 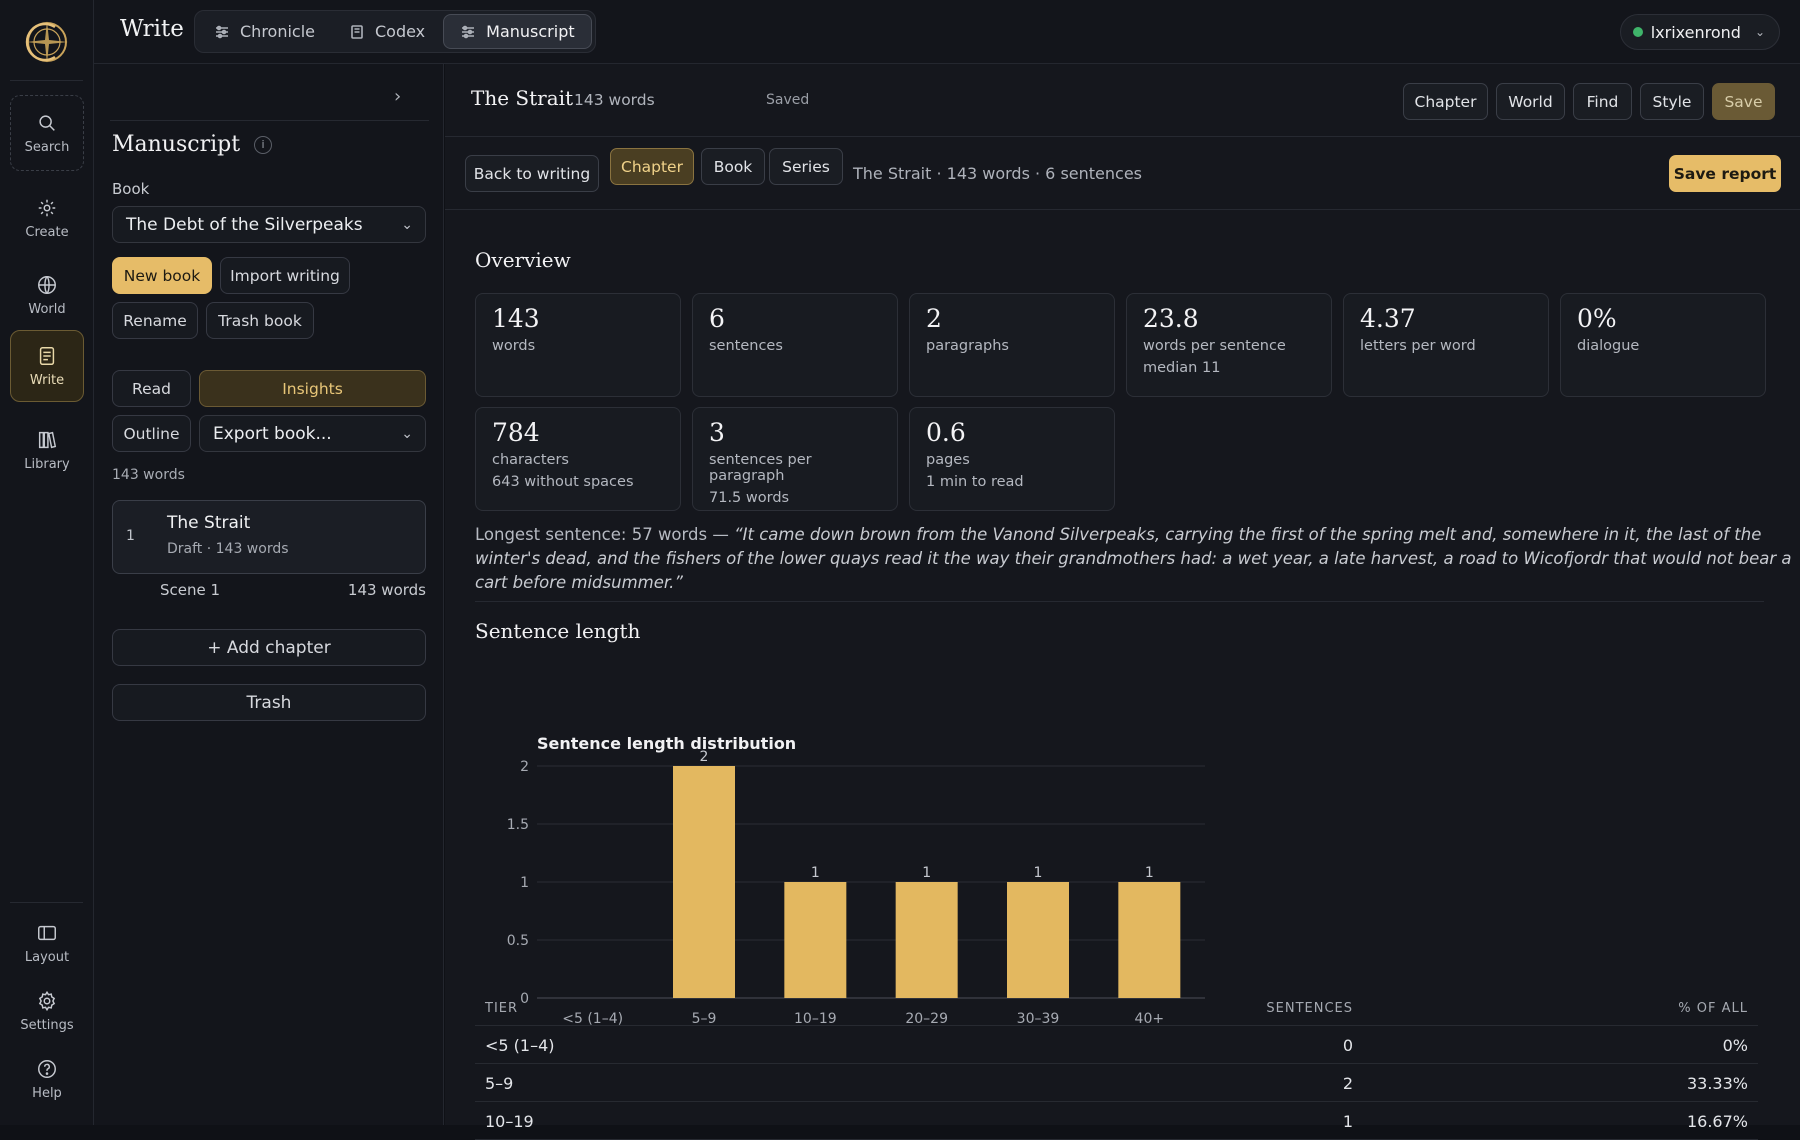 I want to click on rail-search: Search, so click(x=47, y=133).